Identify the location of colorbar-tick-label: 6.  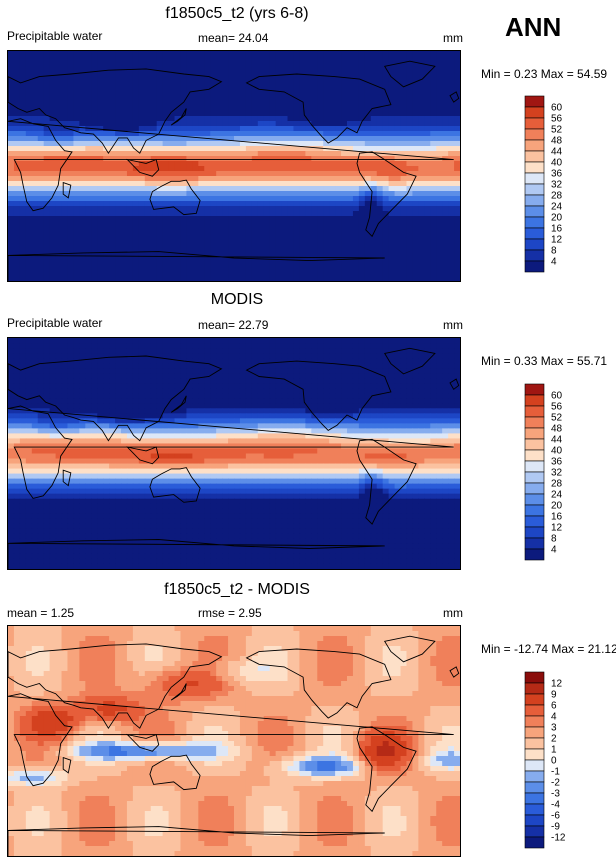
(554, 706).